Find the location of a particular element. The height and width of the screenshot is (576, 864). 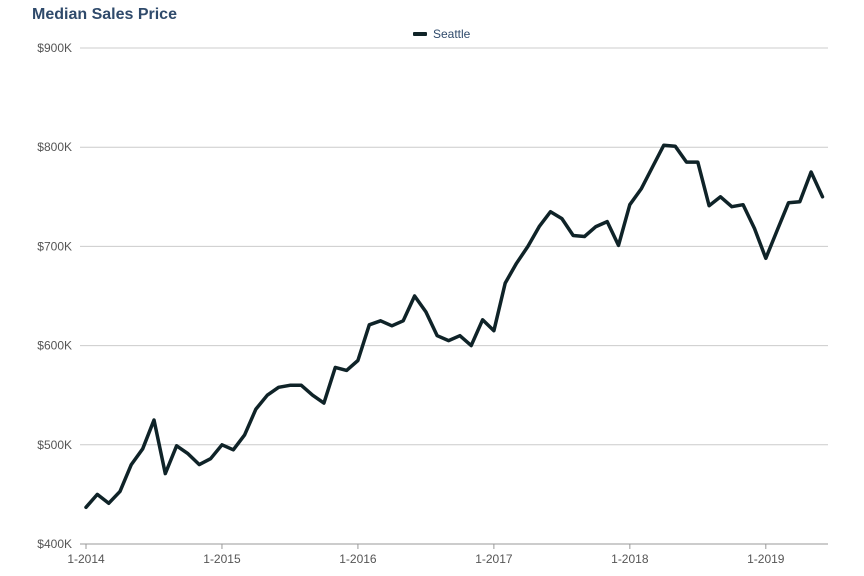

y-tick-label: $900K is located at coordinates (54, 48).